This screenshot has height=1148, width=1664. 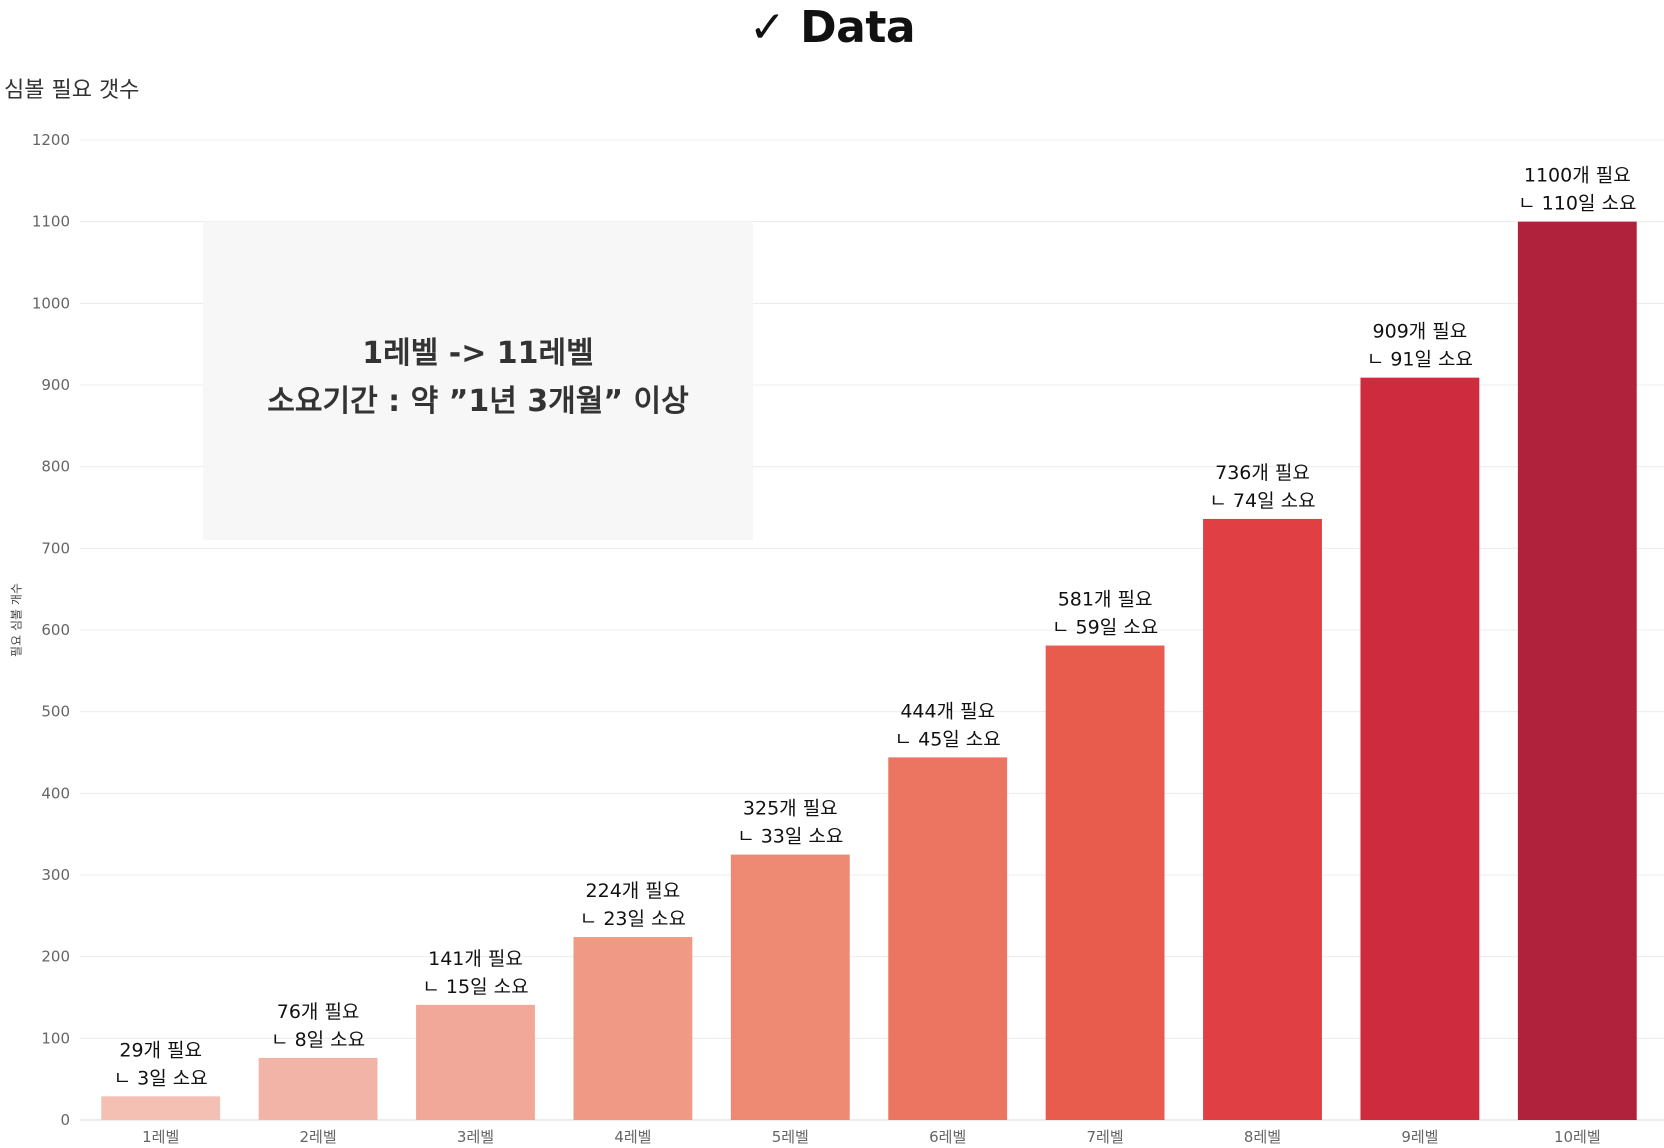 I want to click on data-label-count: 736개 필요, so click(x=1262, y=473).